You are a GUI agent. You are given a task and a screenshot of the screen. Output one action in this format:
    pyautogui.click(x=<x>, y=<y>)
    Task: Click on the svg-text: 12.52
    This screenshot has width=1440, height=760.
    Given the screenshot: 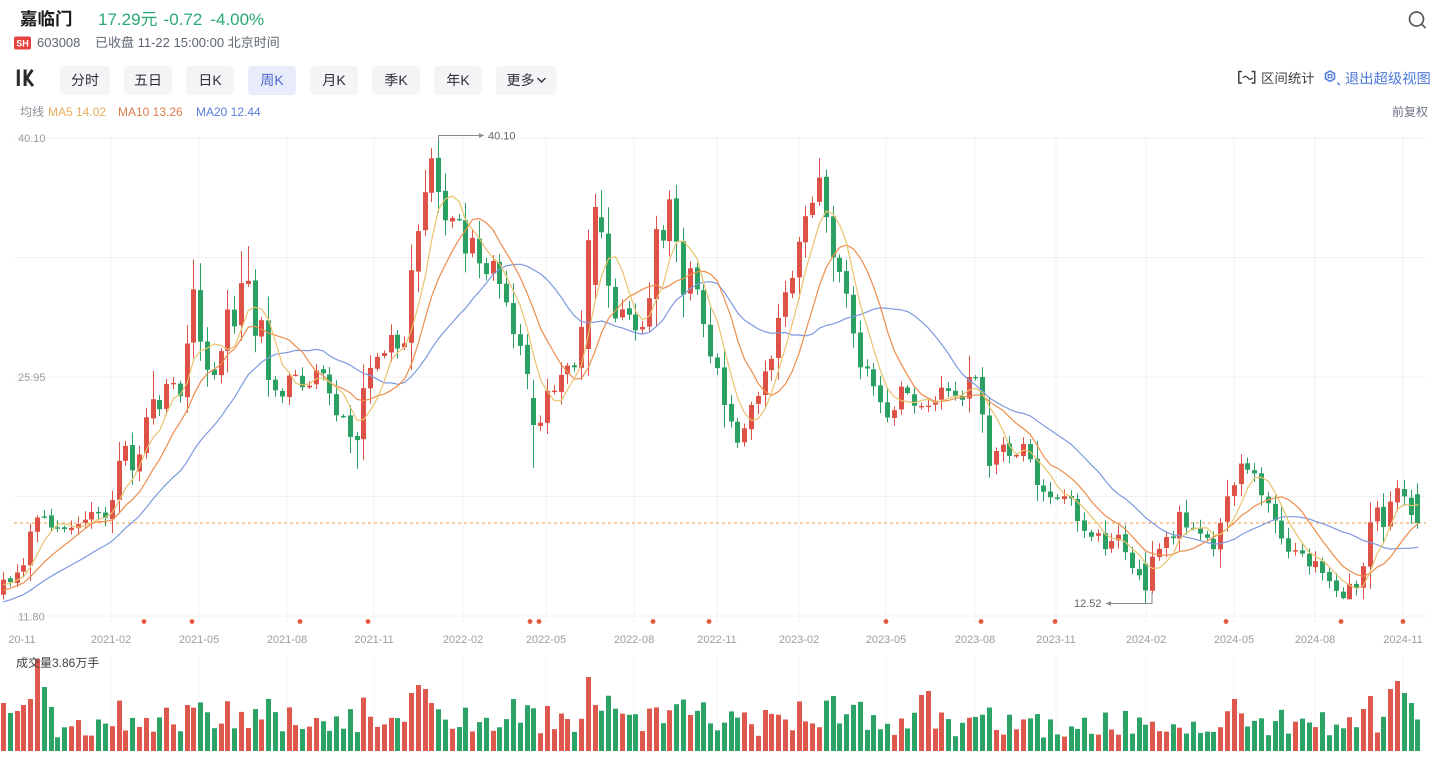 What is the action you would take?
    pyautogui.click(x=1088, y=604)
    